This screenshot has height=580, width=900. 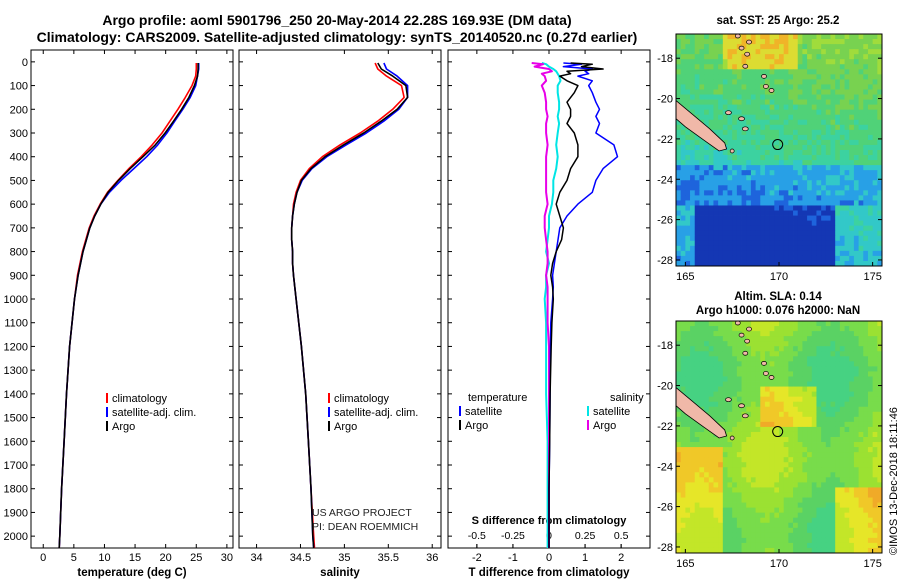 I want to click on salinity-legend-satellite-label: satellite-adj. clim., so click(x=376, y=413).